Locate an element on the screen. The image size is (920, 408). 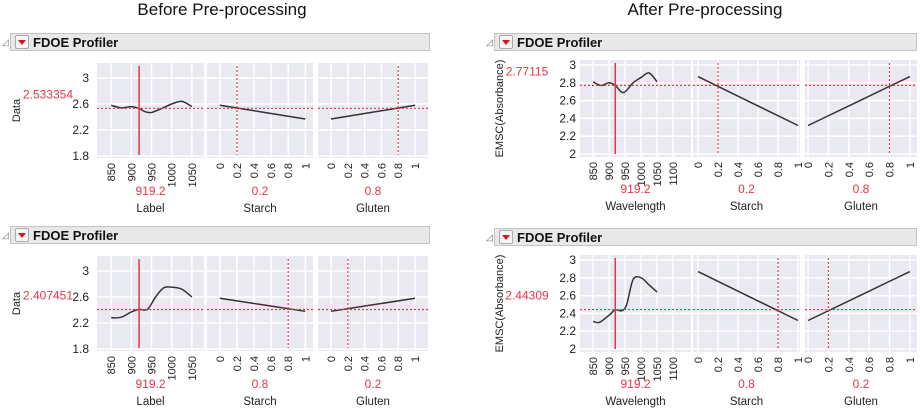
x-tick-label: 950 is located at coordinates (153, 365).